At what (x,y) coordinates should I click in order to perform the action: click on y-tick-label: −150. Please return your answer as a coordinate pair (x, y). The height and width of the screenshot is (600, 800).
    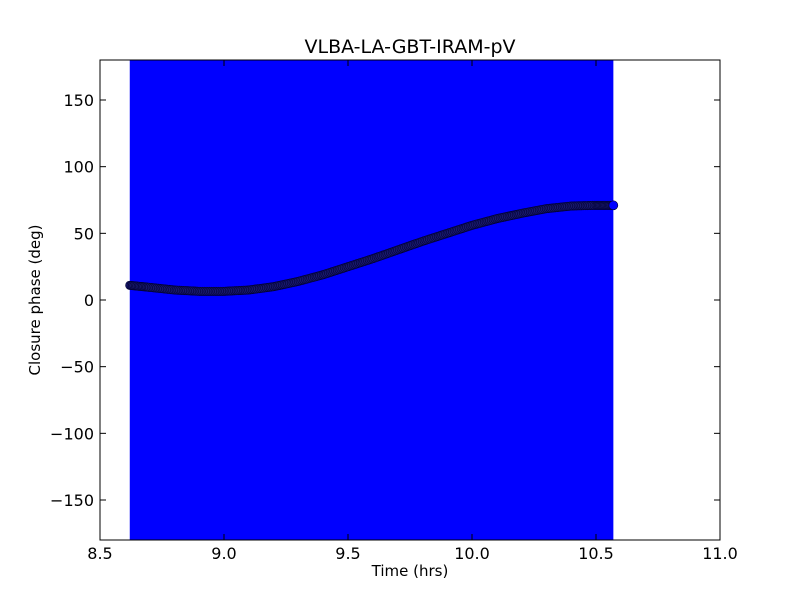
    Looking at the image, I should click on (72, 500).